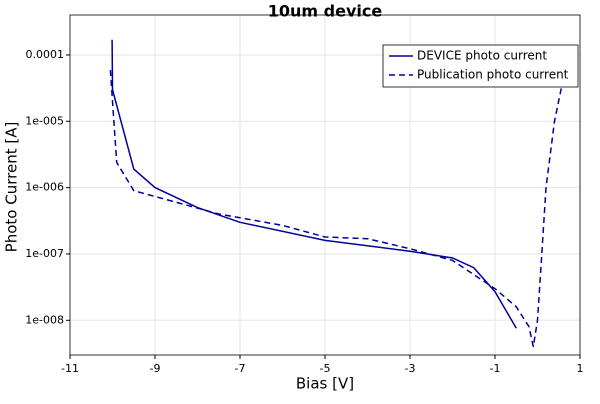  I want to click on y-tick-label: 1e-008, so click(44, 319).